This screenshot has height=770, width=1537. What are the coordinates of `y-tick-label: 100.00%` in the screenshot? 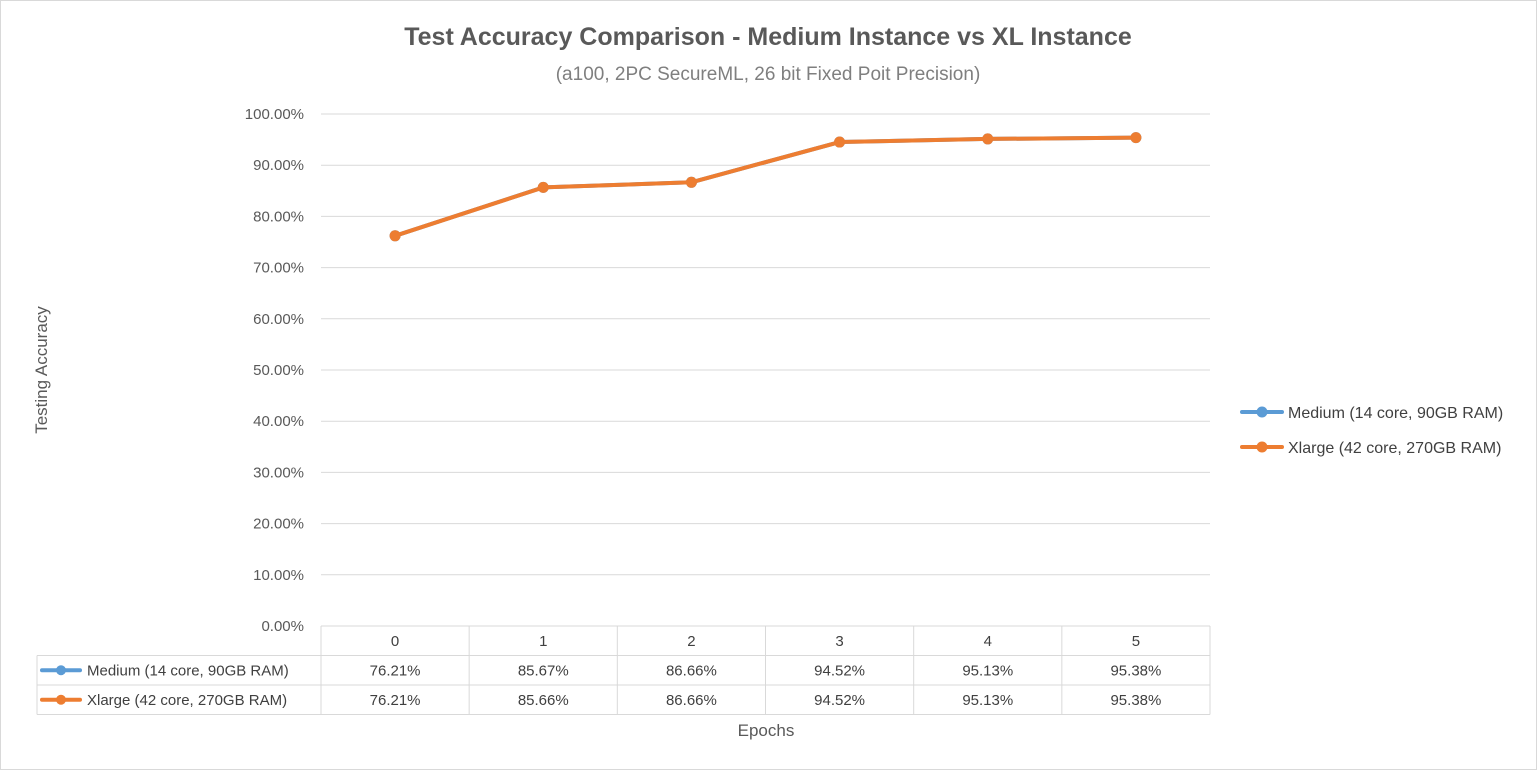 It's located at (274, 114).